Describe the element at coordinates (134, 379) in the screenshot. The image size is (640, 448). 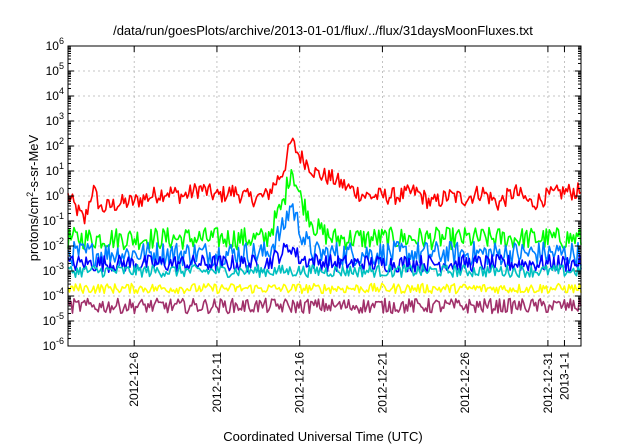
I see `x-tick-label: 2012-12-6` at that location.